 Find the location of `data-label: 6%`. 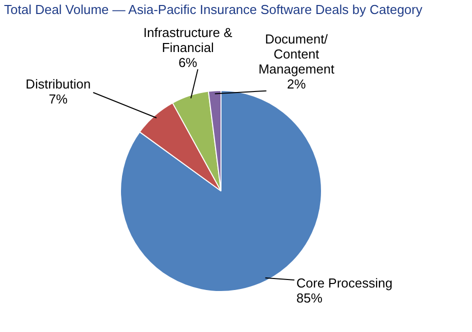

data-label: 6% is located at coordinates (188, 62).